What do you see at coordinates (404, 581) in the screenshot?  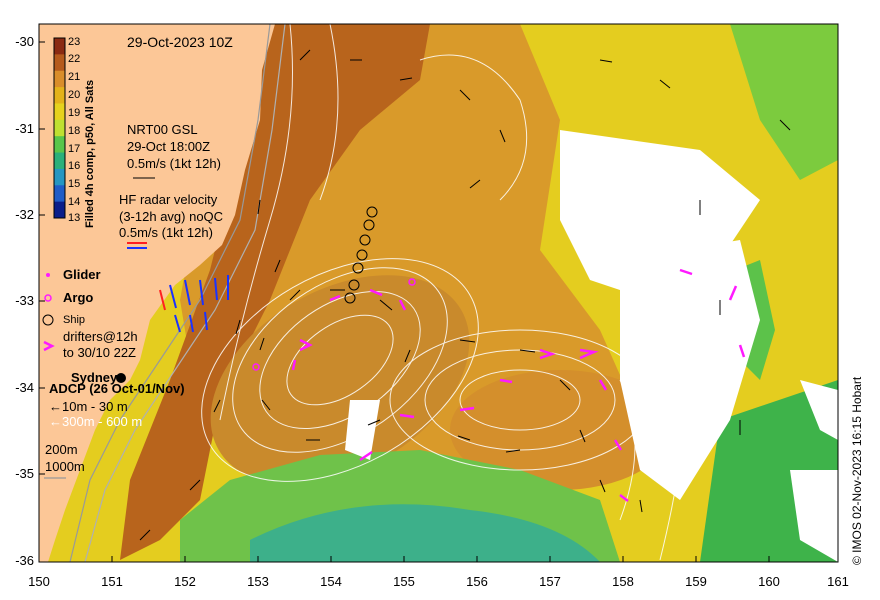 I see `x-tick-label: 155` at bounding box center [404, 581].